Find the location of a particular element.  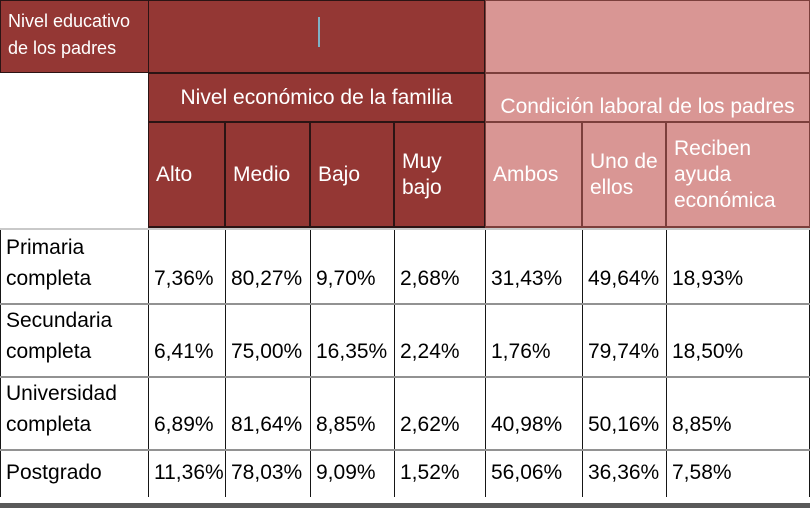

cell-value: 1,76% is located at coordinates (533, 340).